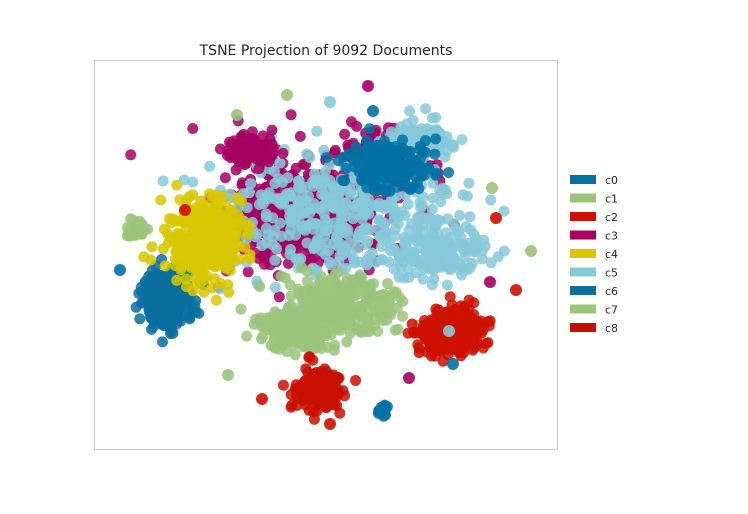 The height and width of the screenshot is (514, 748). Describe the element at coordinates (583, 309) in the screenshot. I see `legend-swatch-c7` at that location.